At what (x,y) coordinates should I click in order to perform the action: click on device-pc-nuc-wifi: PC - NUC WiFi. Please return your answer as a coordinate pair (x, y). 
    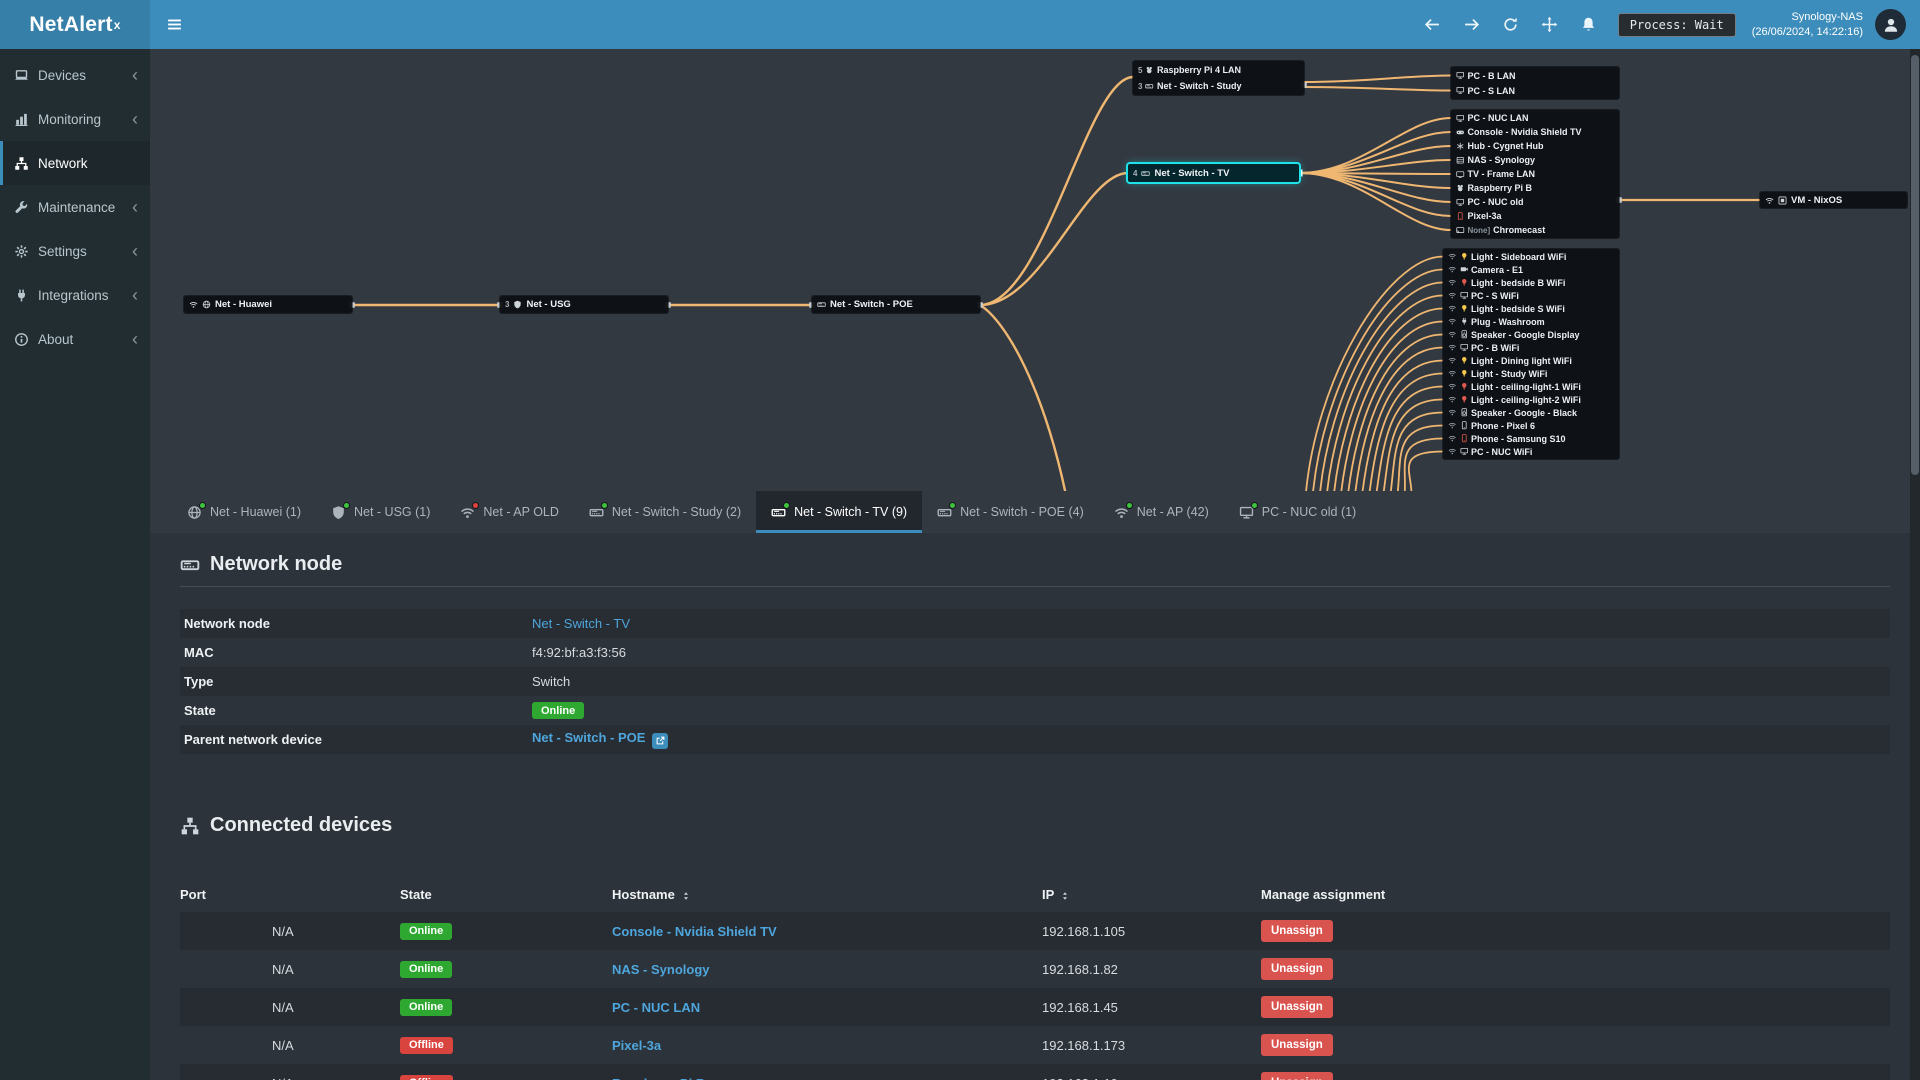
    Looking at the image, I should click on (1531, 451).